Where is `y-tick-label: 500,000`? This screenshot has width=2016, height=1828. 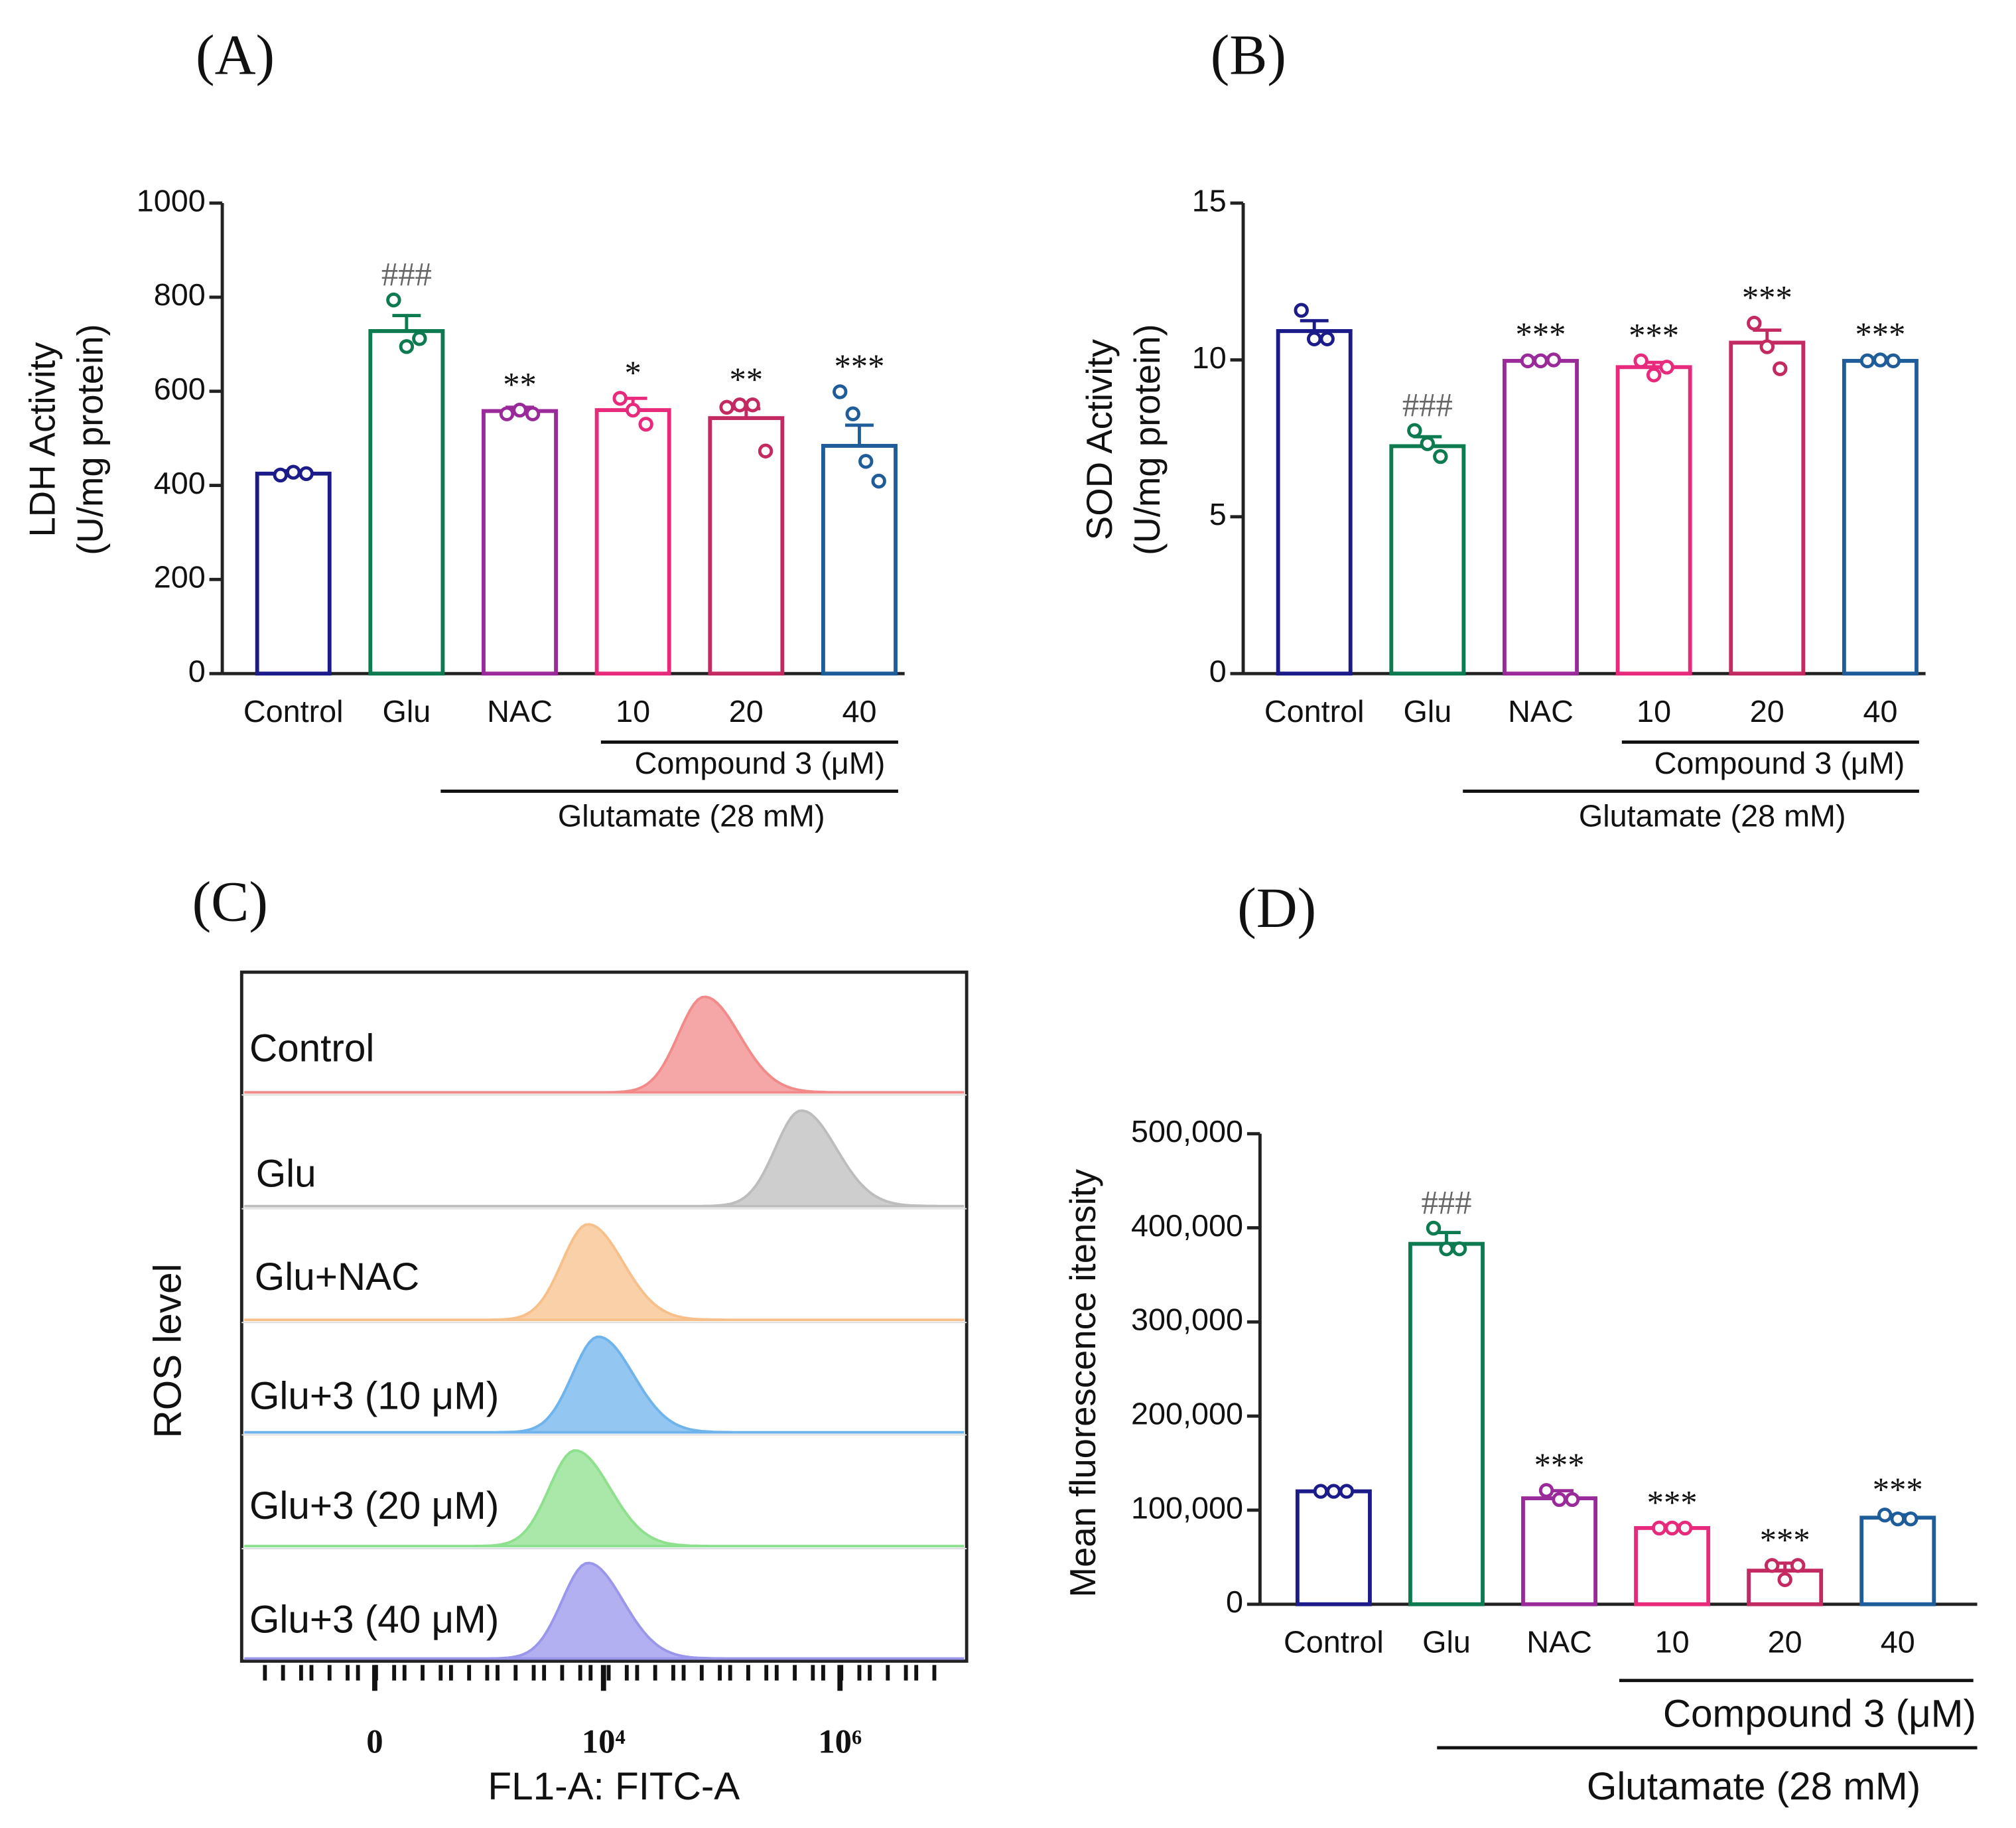
y-tick-label: 500,000 is located at coordinates (1187, 1131).